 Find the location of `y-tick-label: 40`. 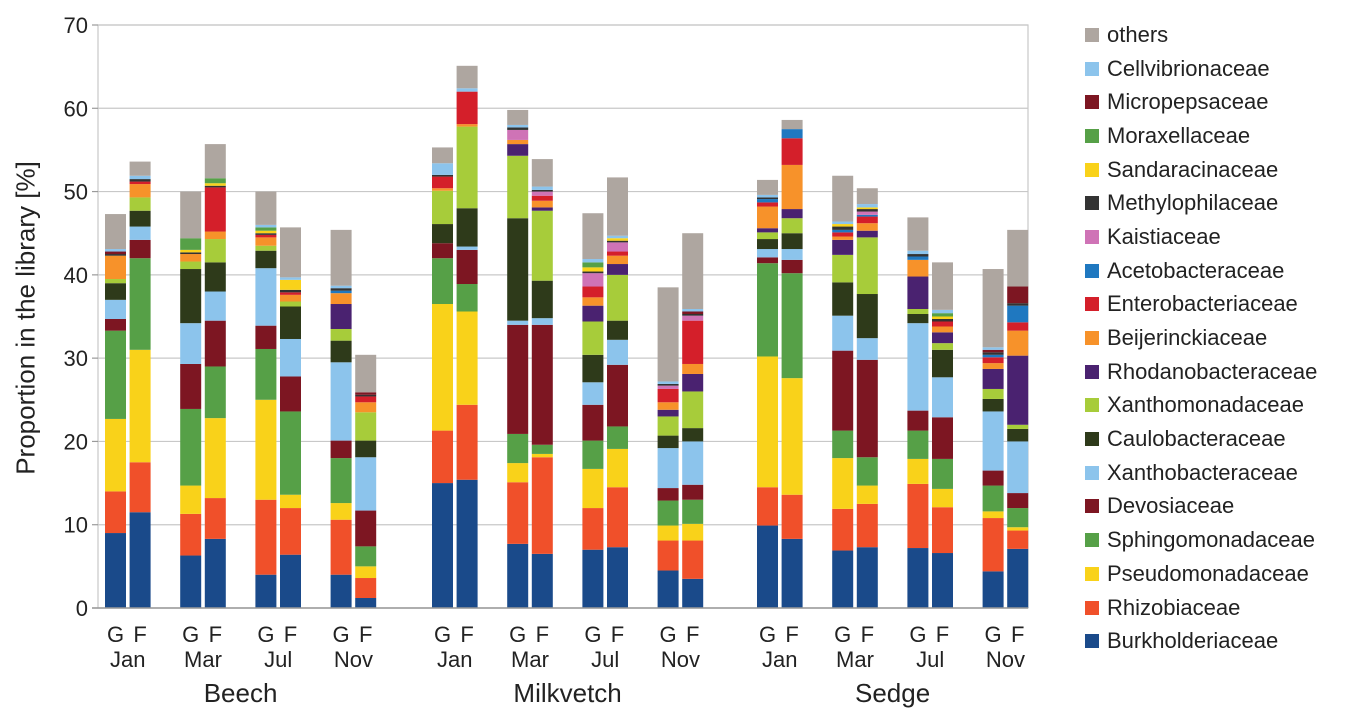

y-tick-label: 40 is located at coordinates (76, 275).